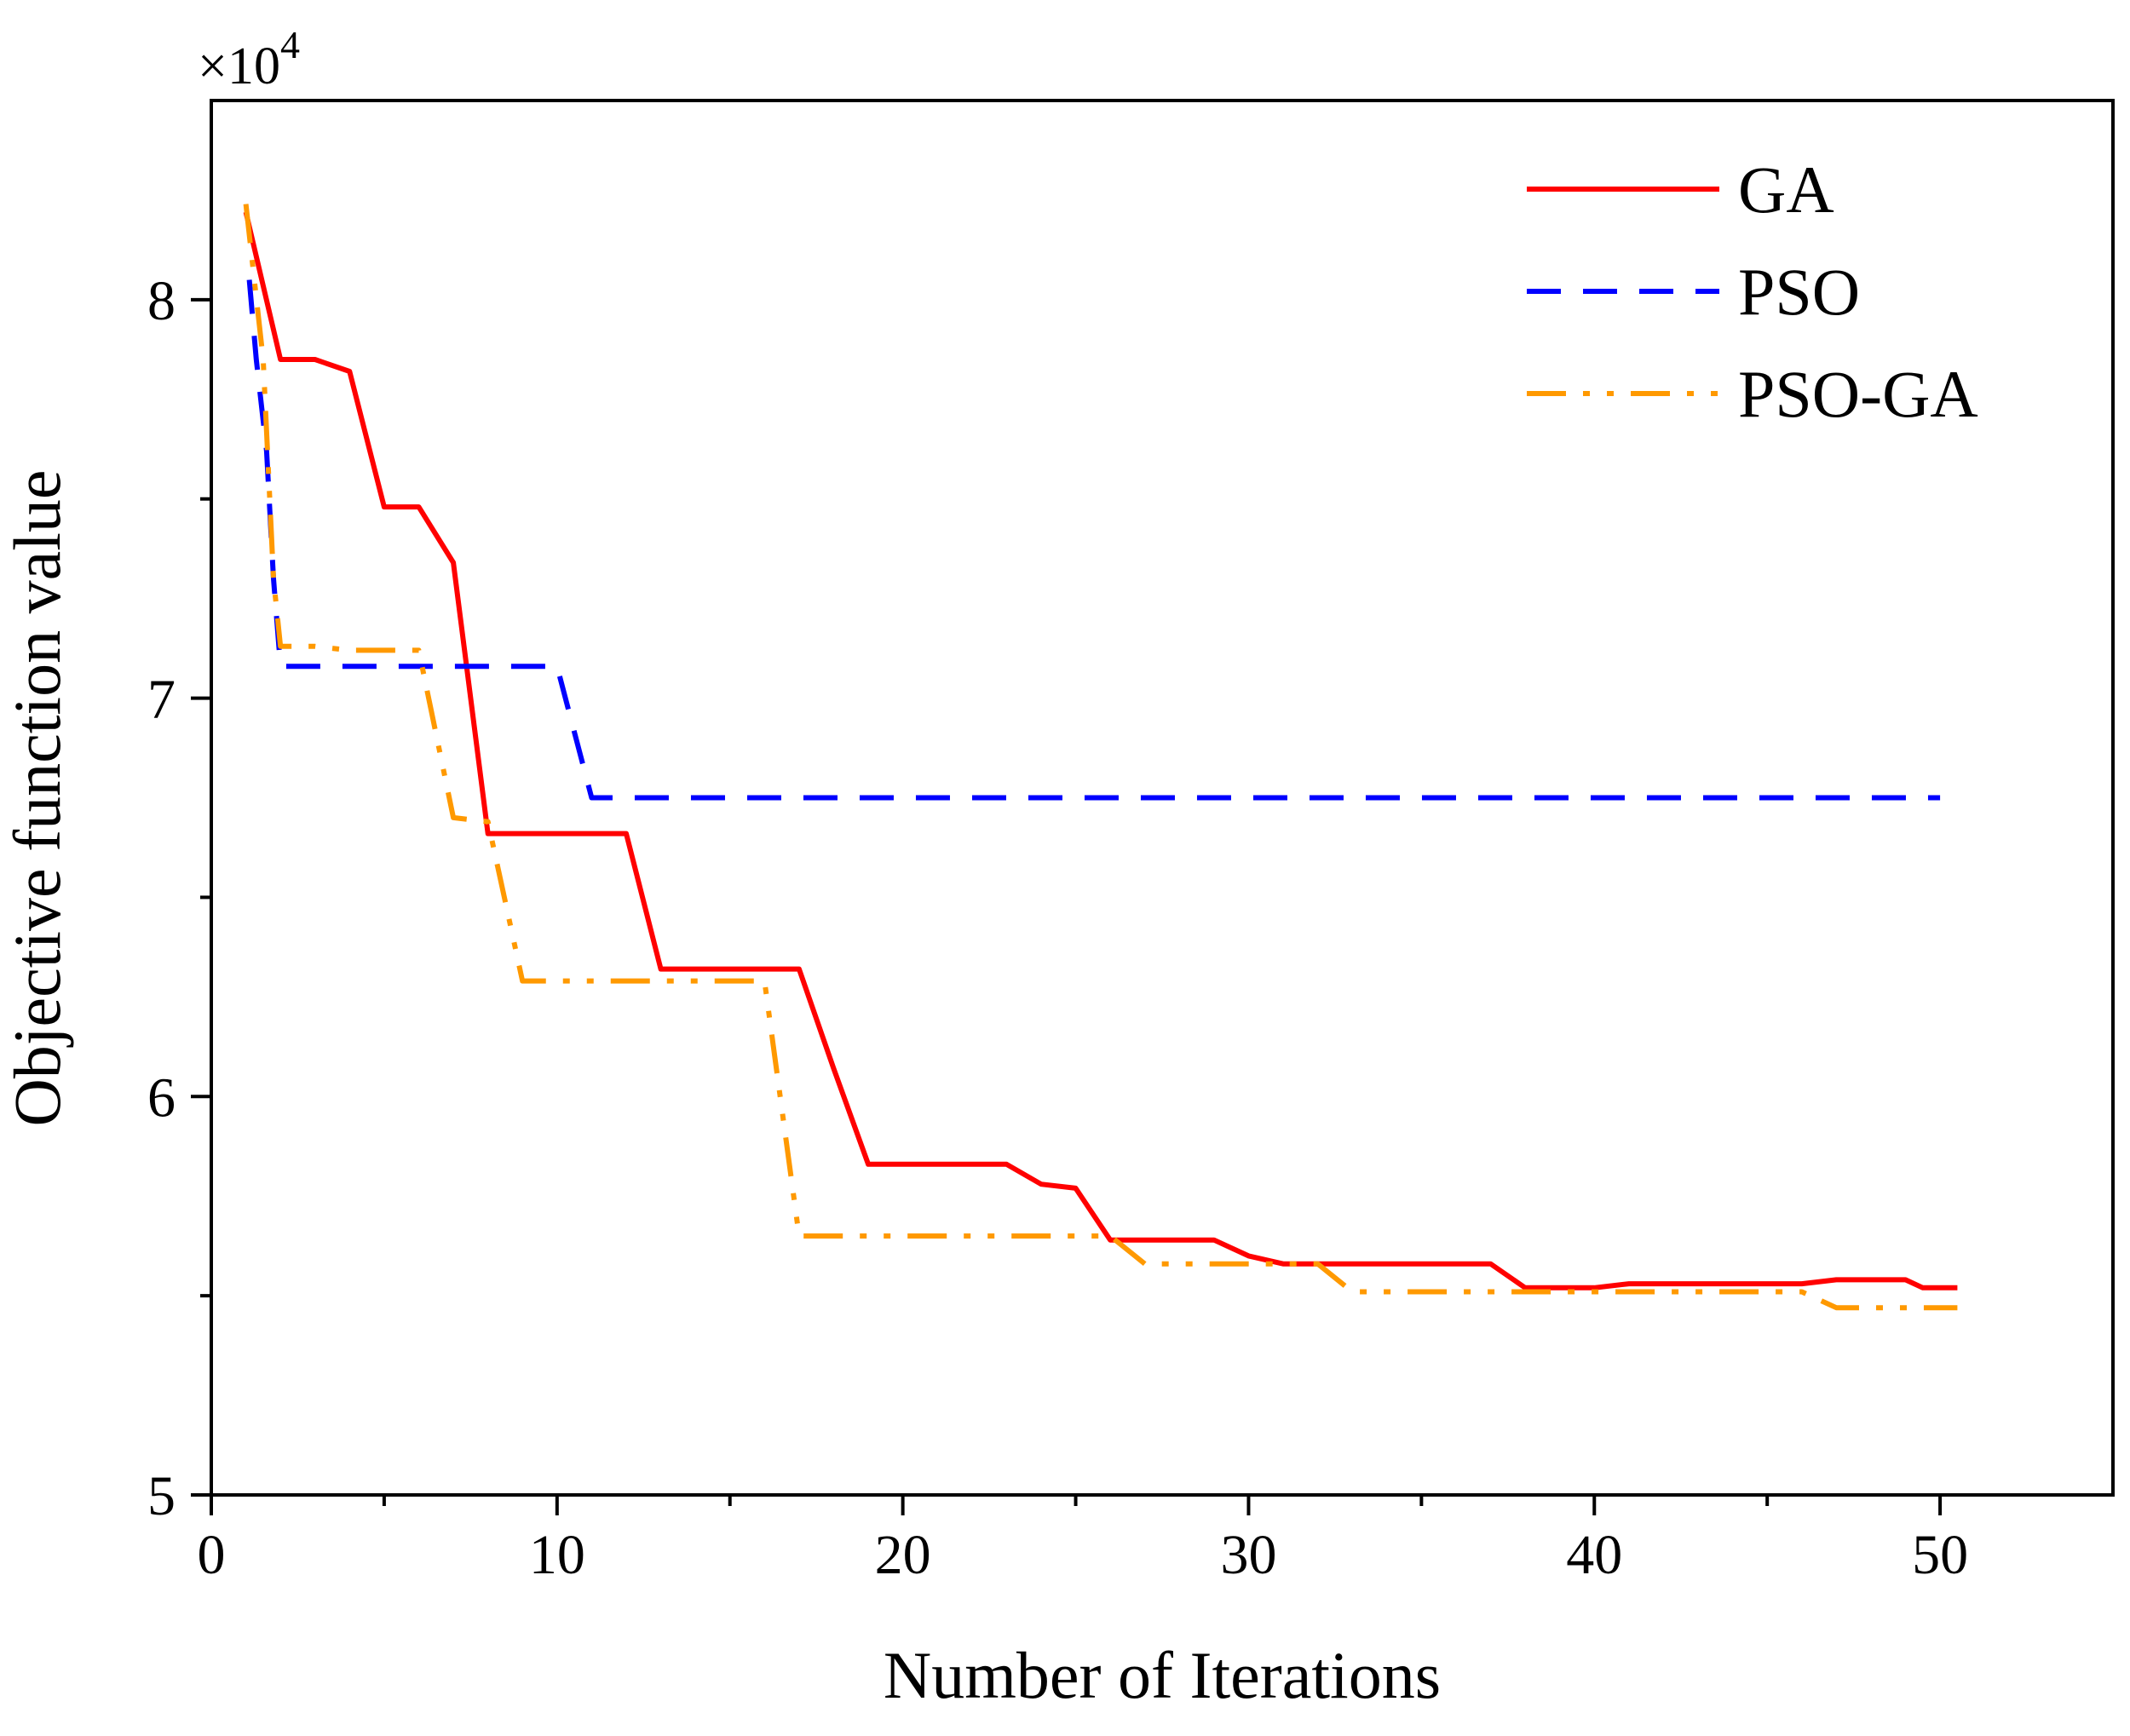 Image resolution: width=2130 pixels, height=1736 pixels. What do you see at coordinates (37, 797) in the screenshot?
I see `y-axis-title: Objective function value` at bounding box center [37, 797].